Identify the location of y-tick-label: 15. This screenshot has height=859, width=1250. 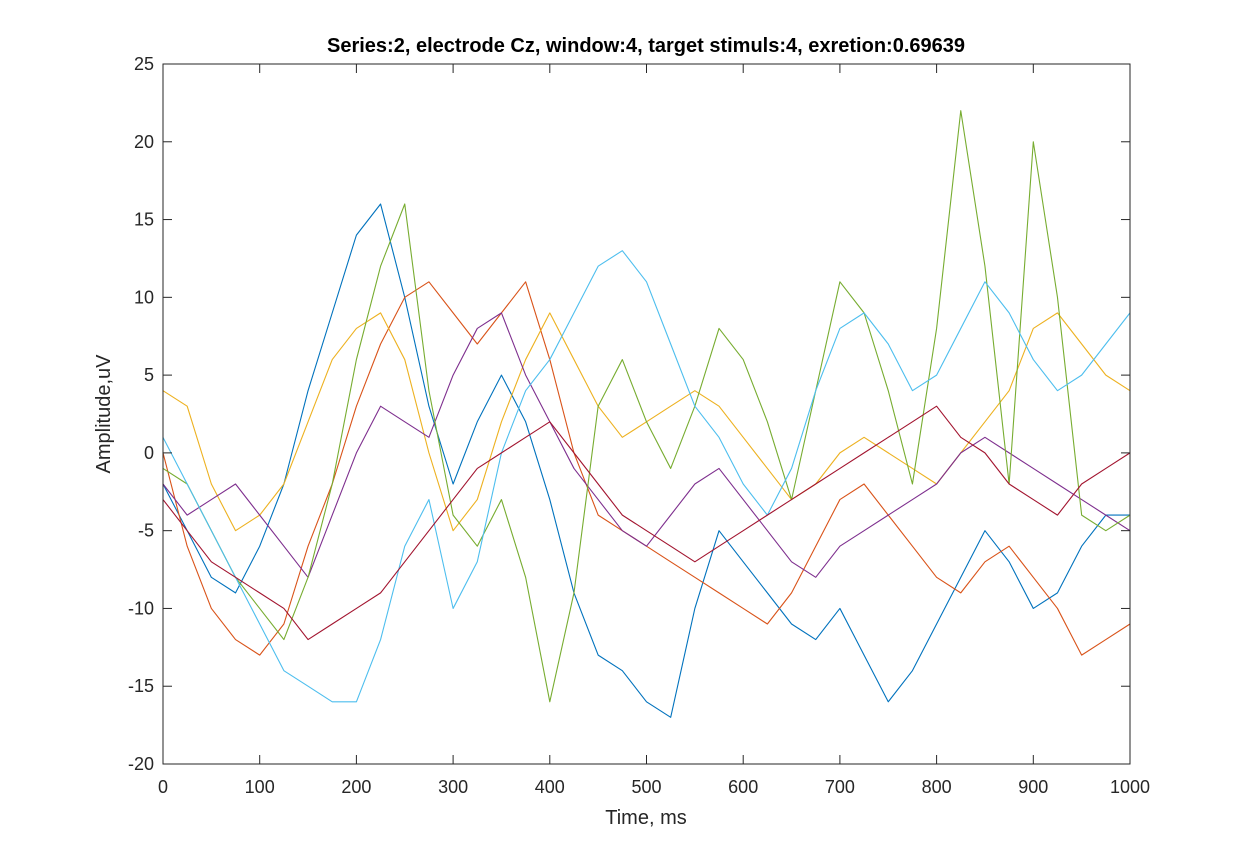
(144, 220).